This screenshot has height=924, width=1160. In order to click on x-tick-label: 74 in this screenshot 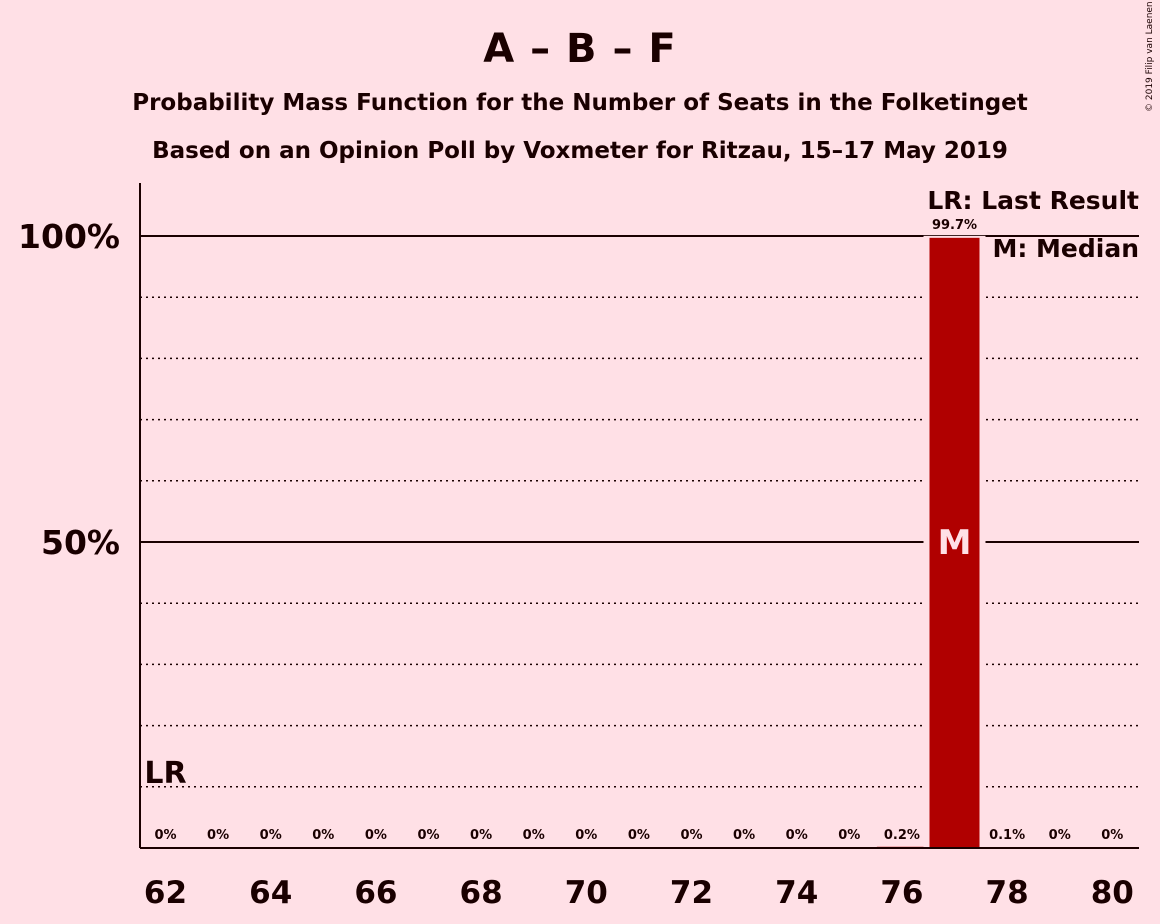, I will do `click(796, 893)`.